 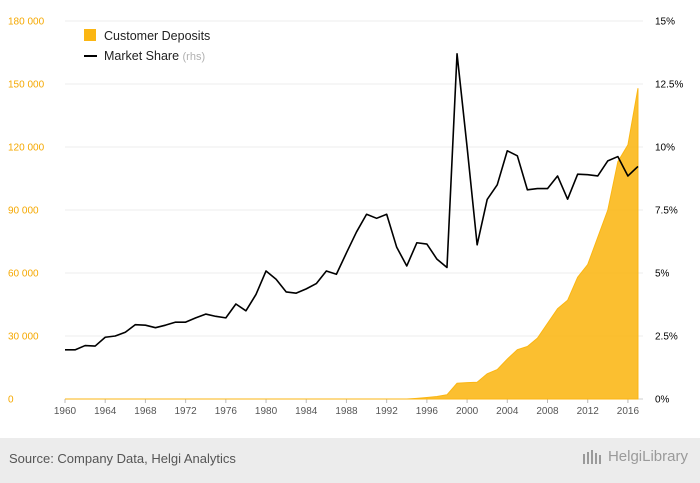 What do you see at coordinates (628, 411) in the screenshot?
I see `x-tick-label: 2016` at bounding box center [628, 411].